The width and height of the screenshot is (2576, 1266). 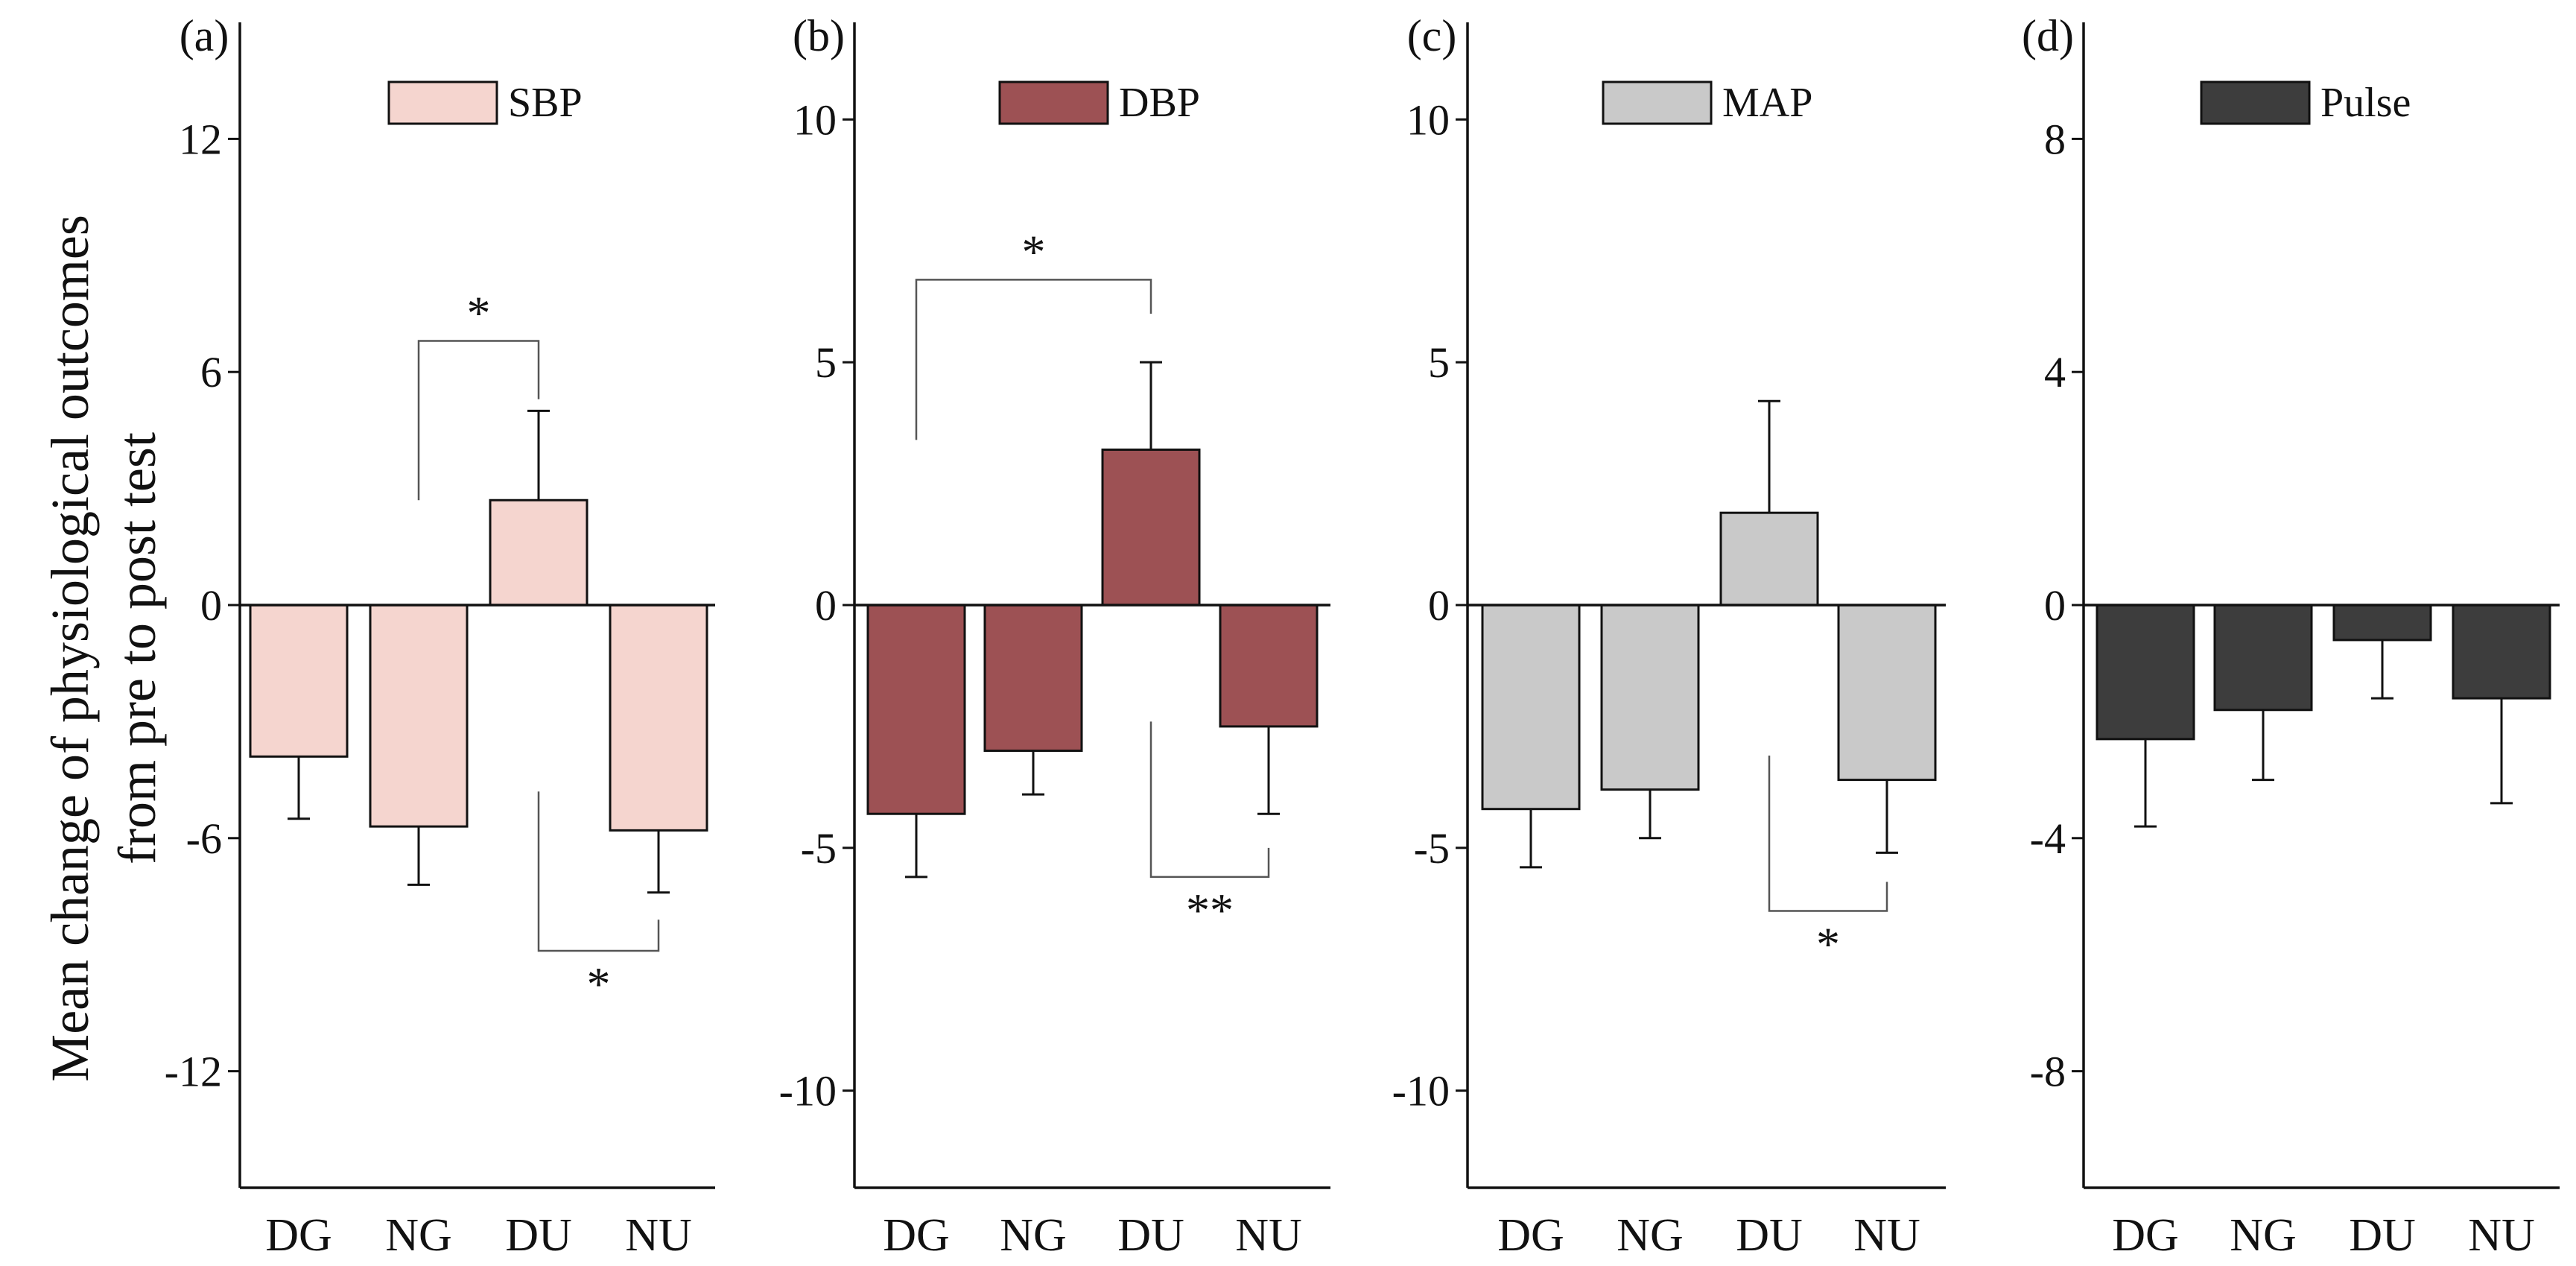 I want to click on legend-label: SBP, so click(x=545, y=103).